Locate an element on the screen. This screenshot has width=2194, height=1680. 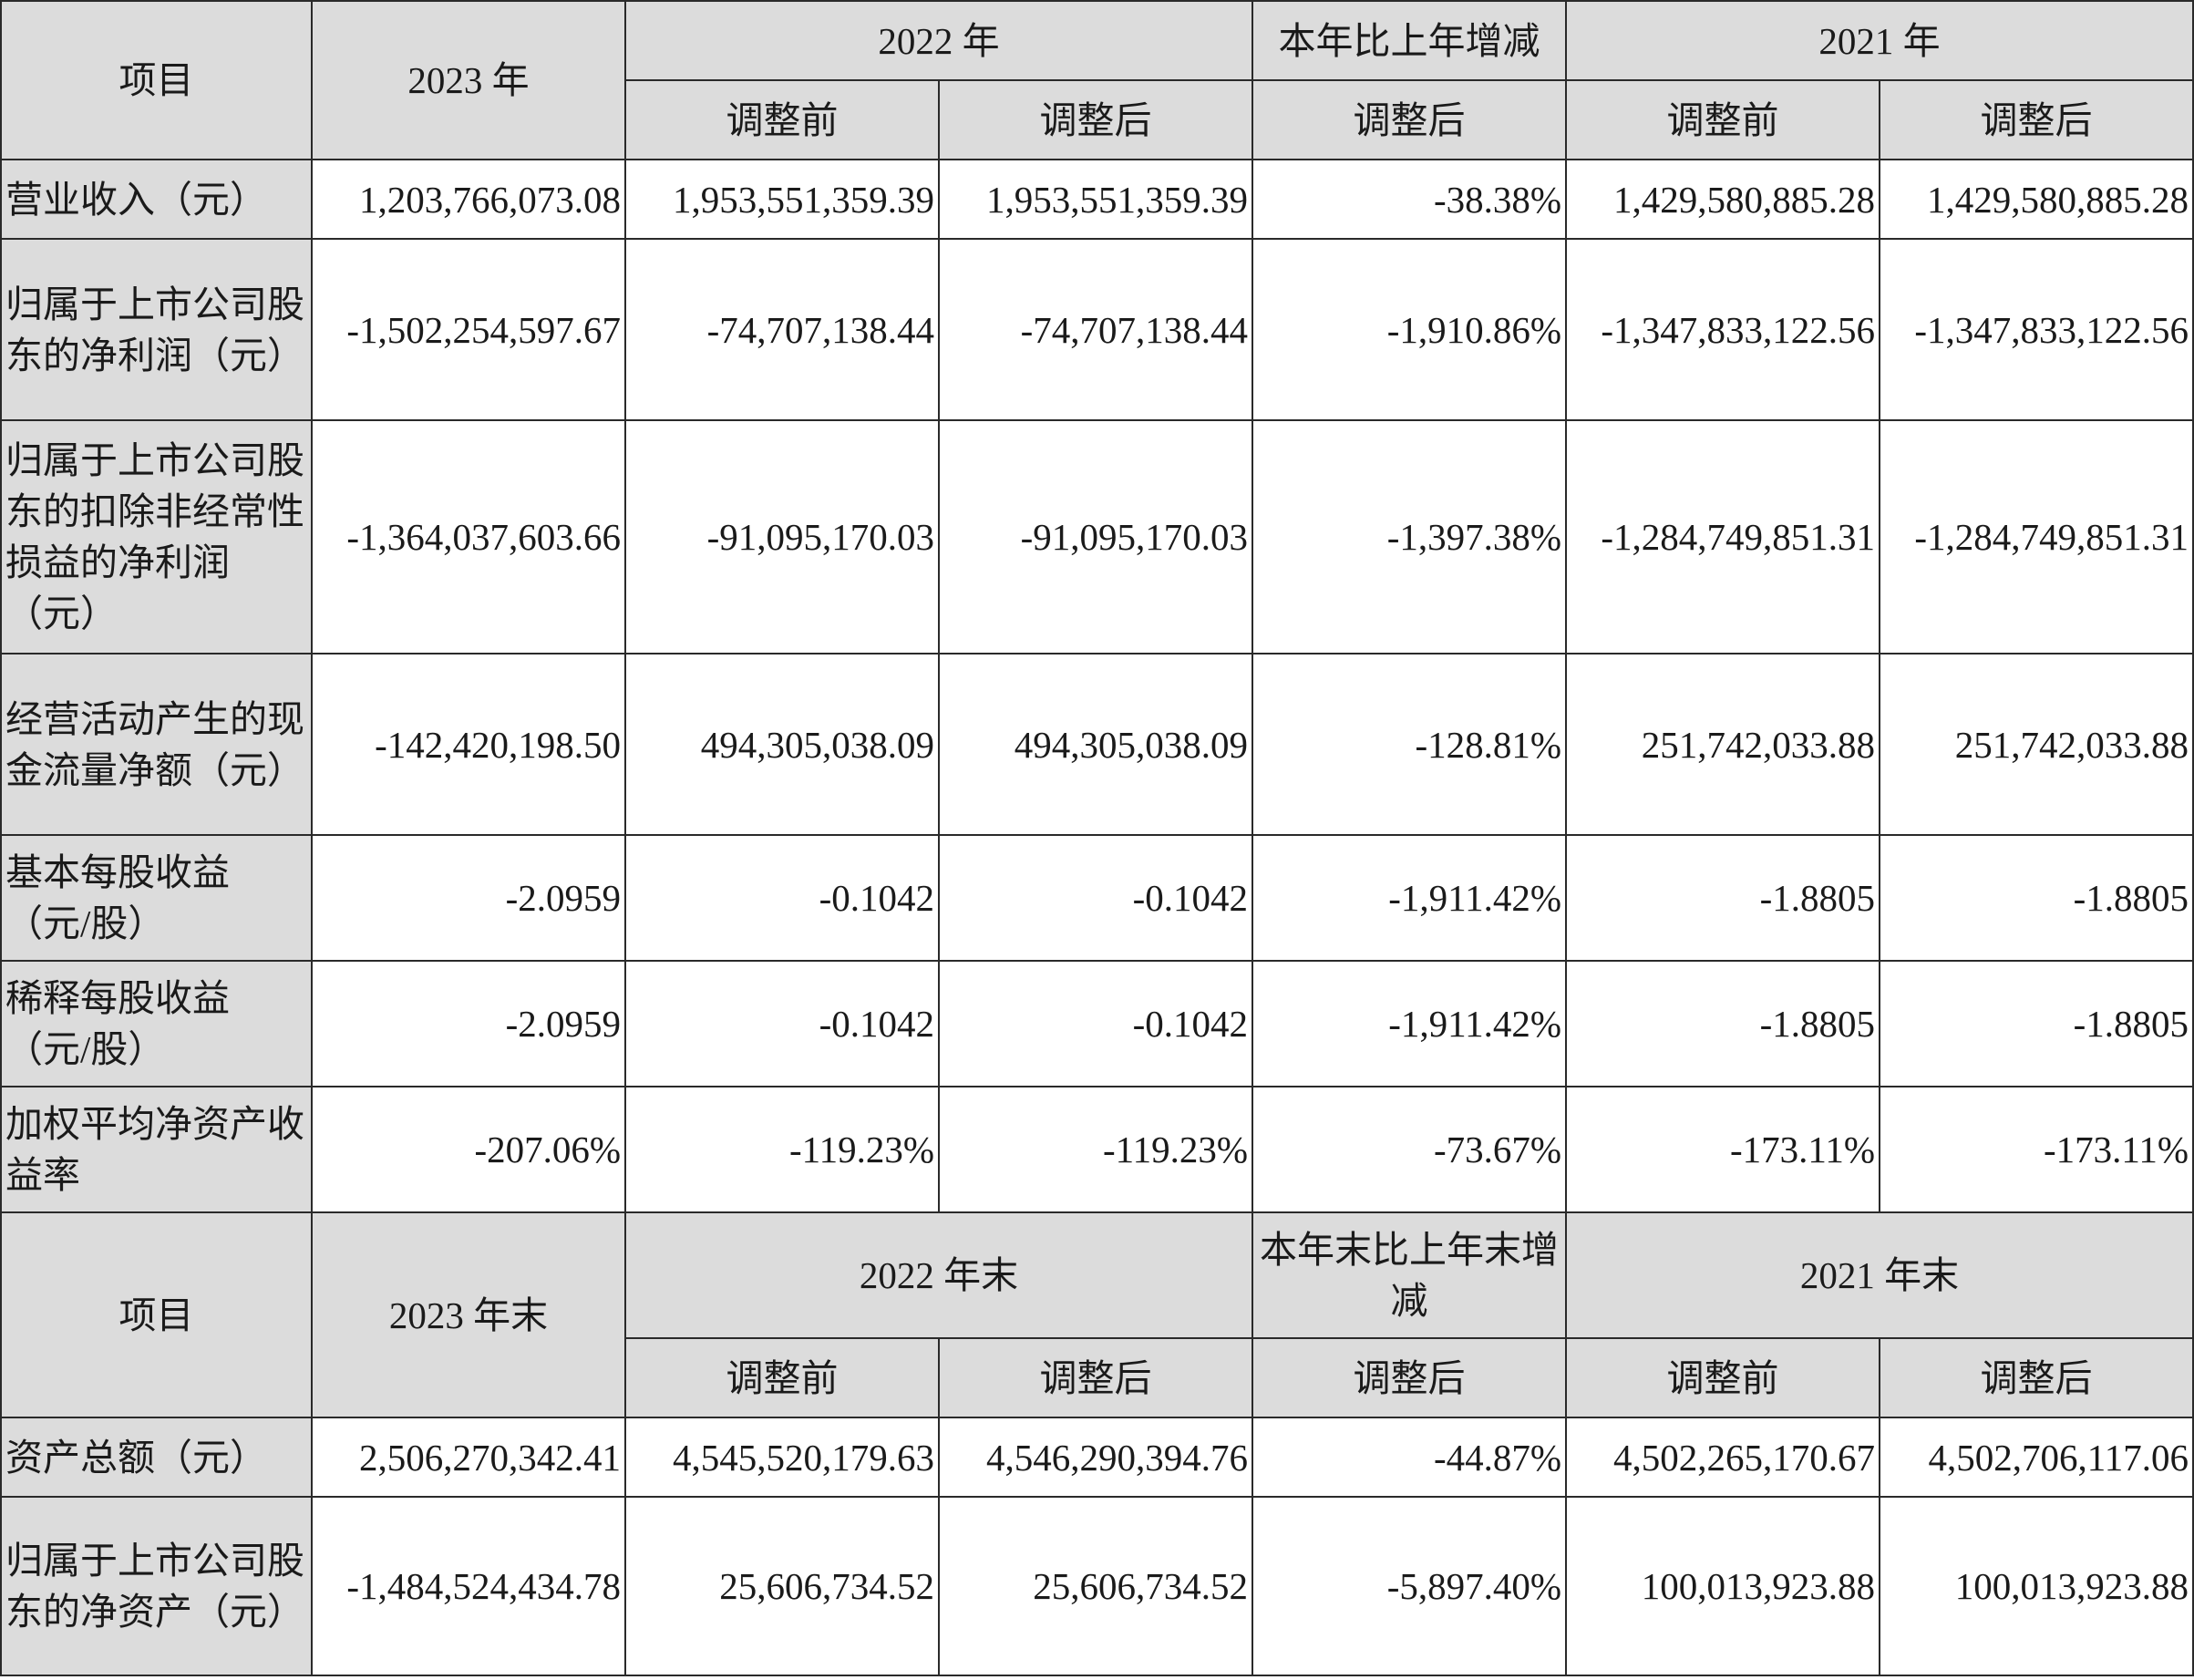
row-label: 归属于上市公司股东的净资产（元） is located at coordinates (156, 1586).